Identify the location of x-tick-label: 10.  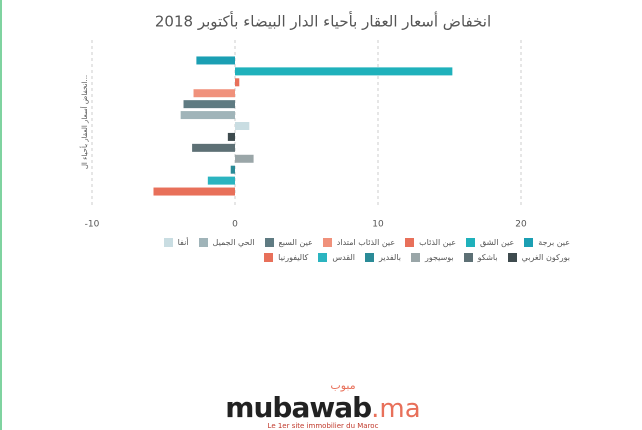
(378, 225).